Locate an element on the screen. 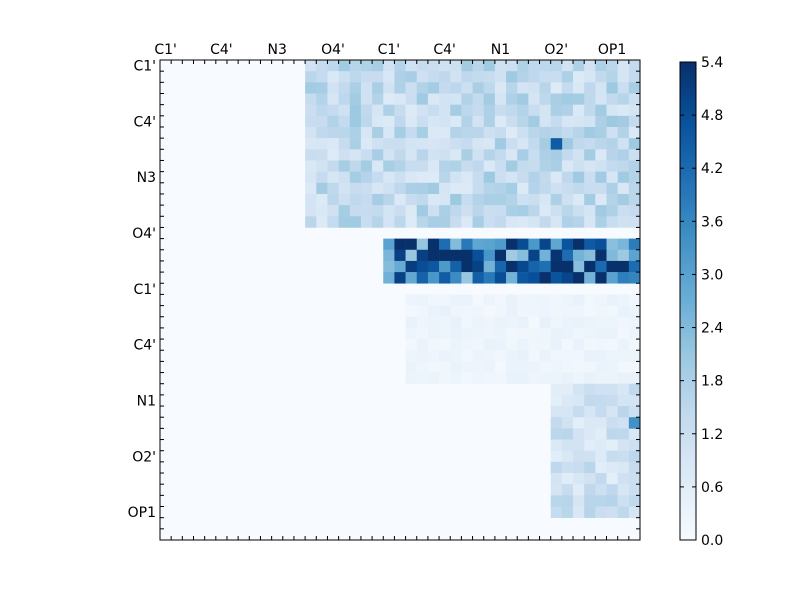 This screenshot has width=800, height=600. x-tick-label: N3 is located at coordinates (277, 50).